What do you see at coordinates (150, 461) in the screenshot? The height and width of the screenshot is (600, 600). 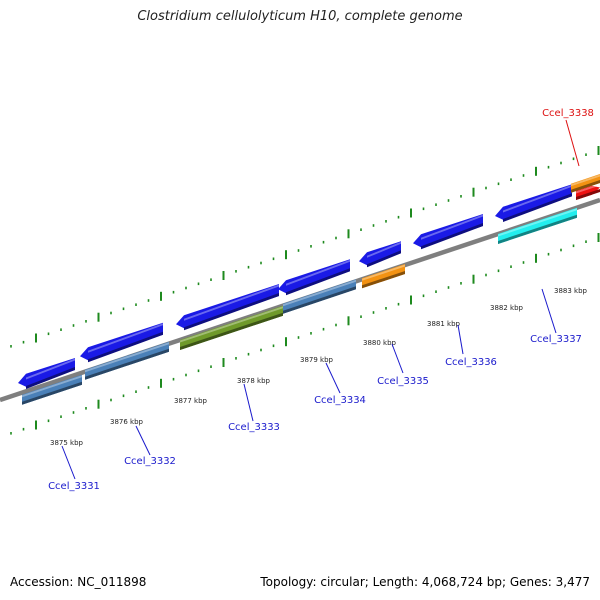 I see `gene-label: Ccel_3332` at bounding box center [150, 461].